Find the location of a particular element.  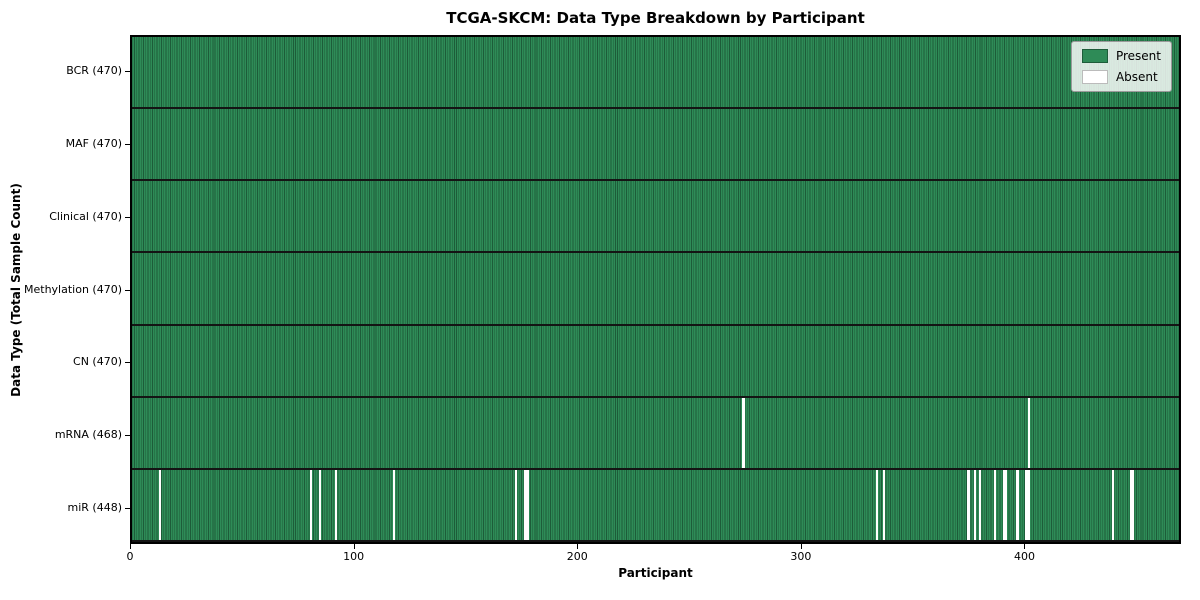

heatmap-row-clinical is located at coordinates (655, 217).